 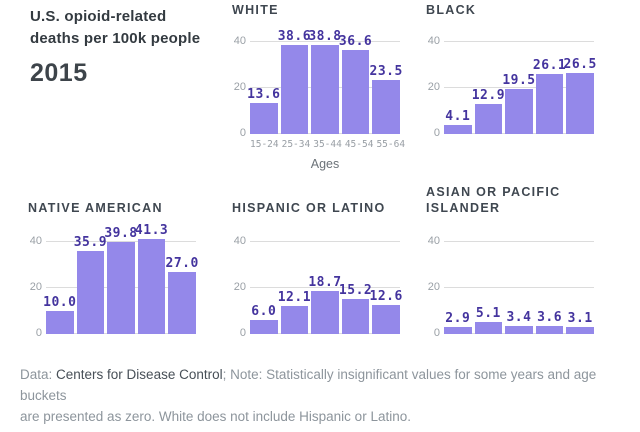 I want to click on bar-slot: 38.8, so click(x=324, y=81).